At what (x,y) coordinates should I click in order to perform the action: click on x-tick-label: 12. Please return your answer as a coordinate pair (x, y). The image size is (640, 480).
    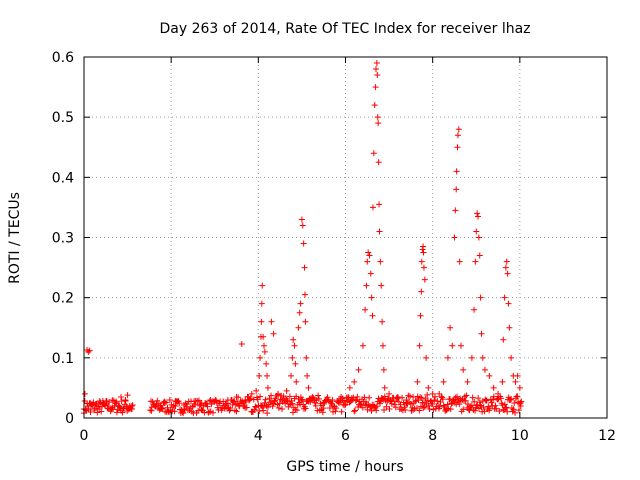
    Looking at the image, I should click on (607, 436).